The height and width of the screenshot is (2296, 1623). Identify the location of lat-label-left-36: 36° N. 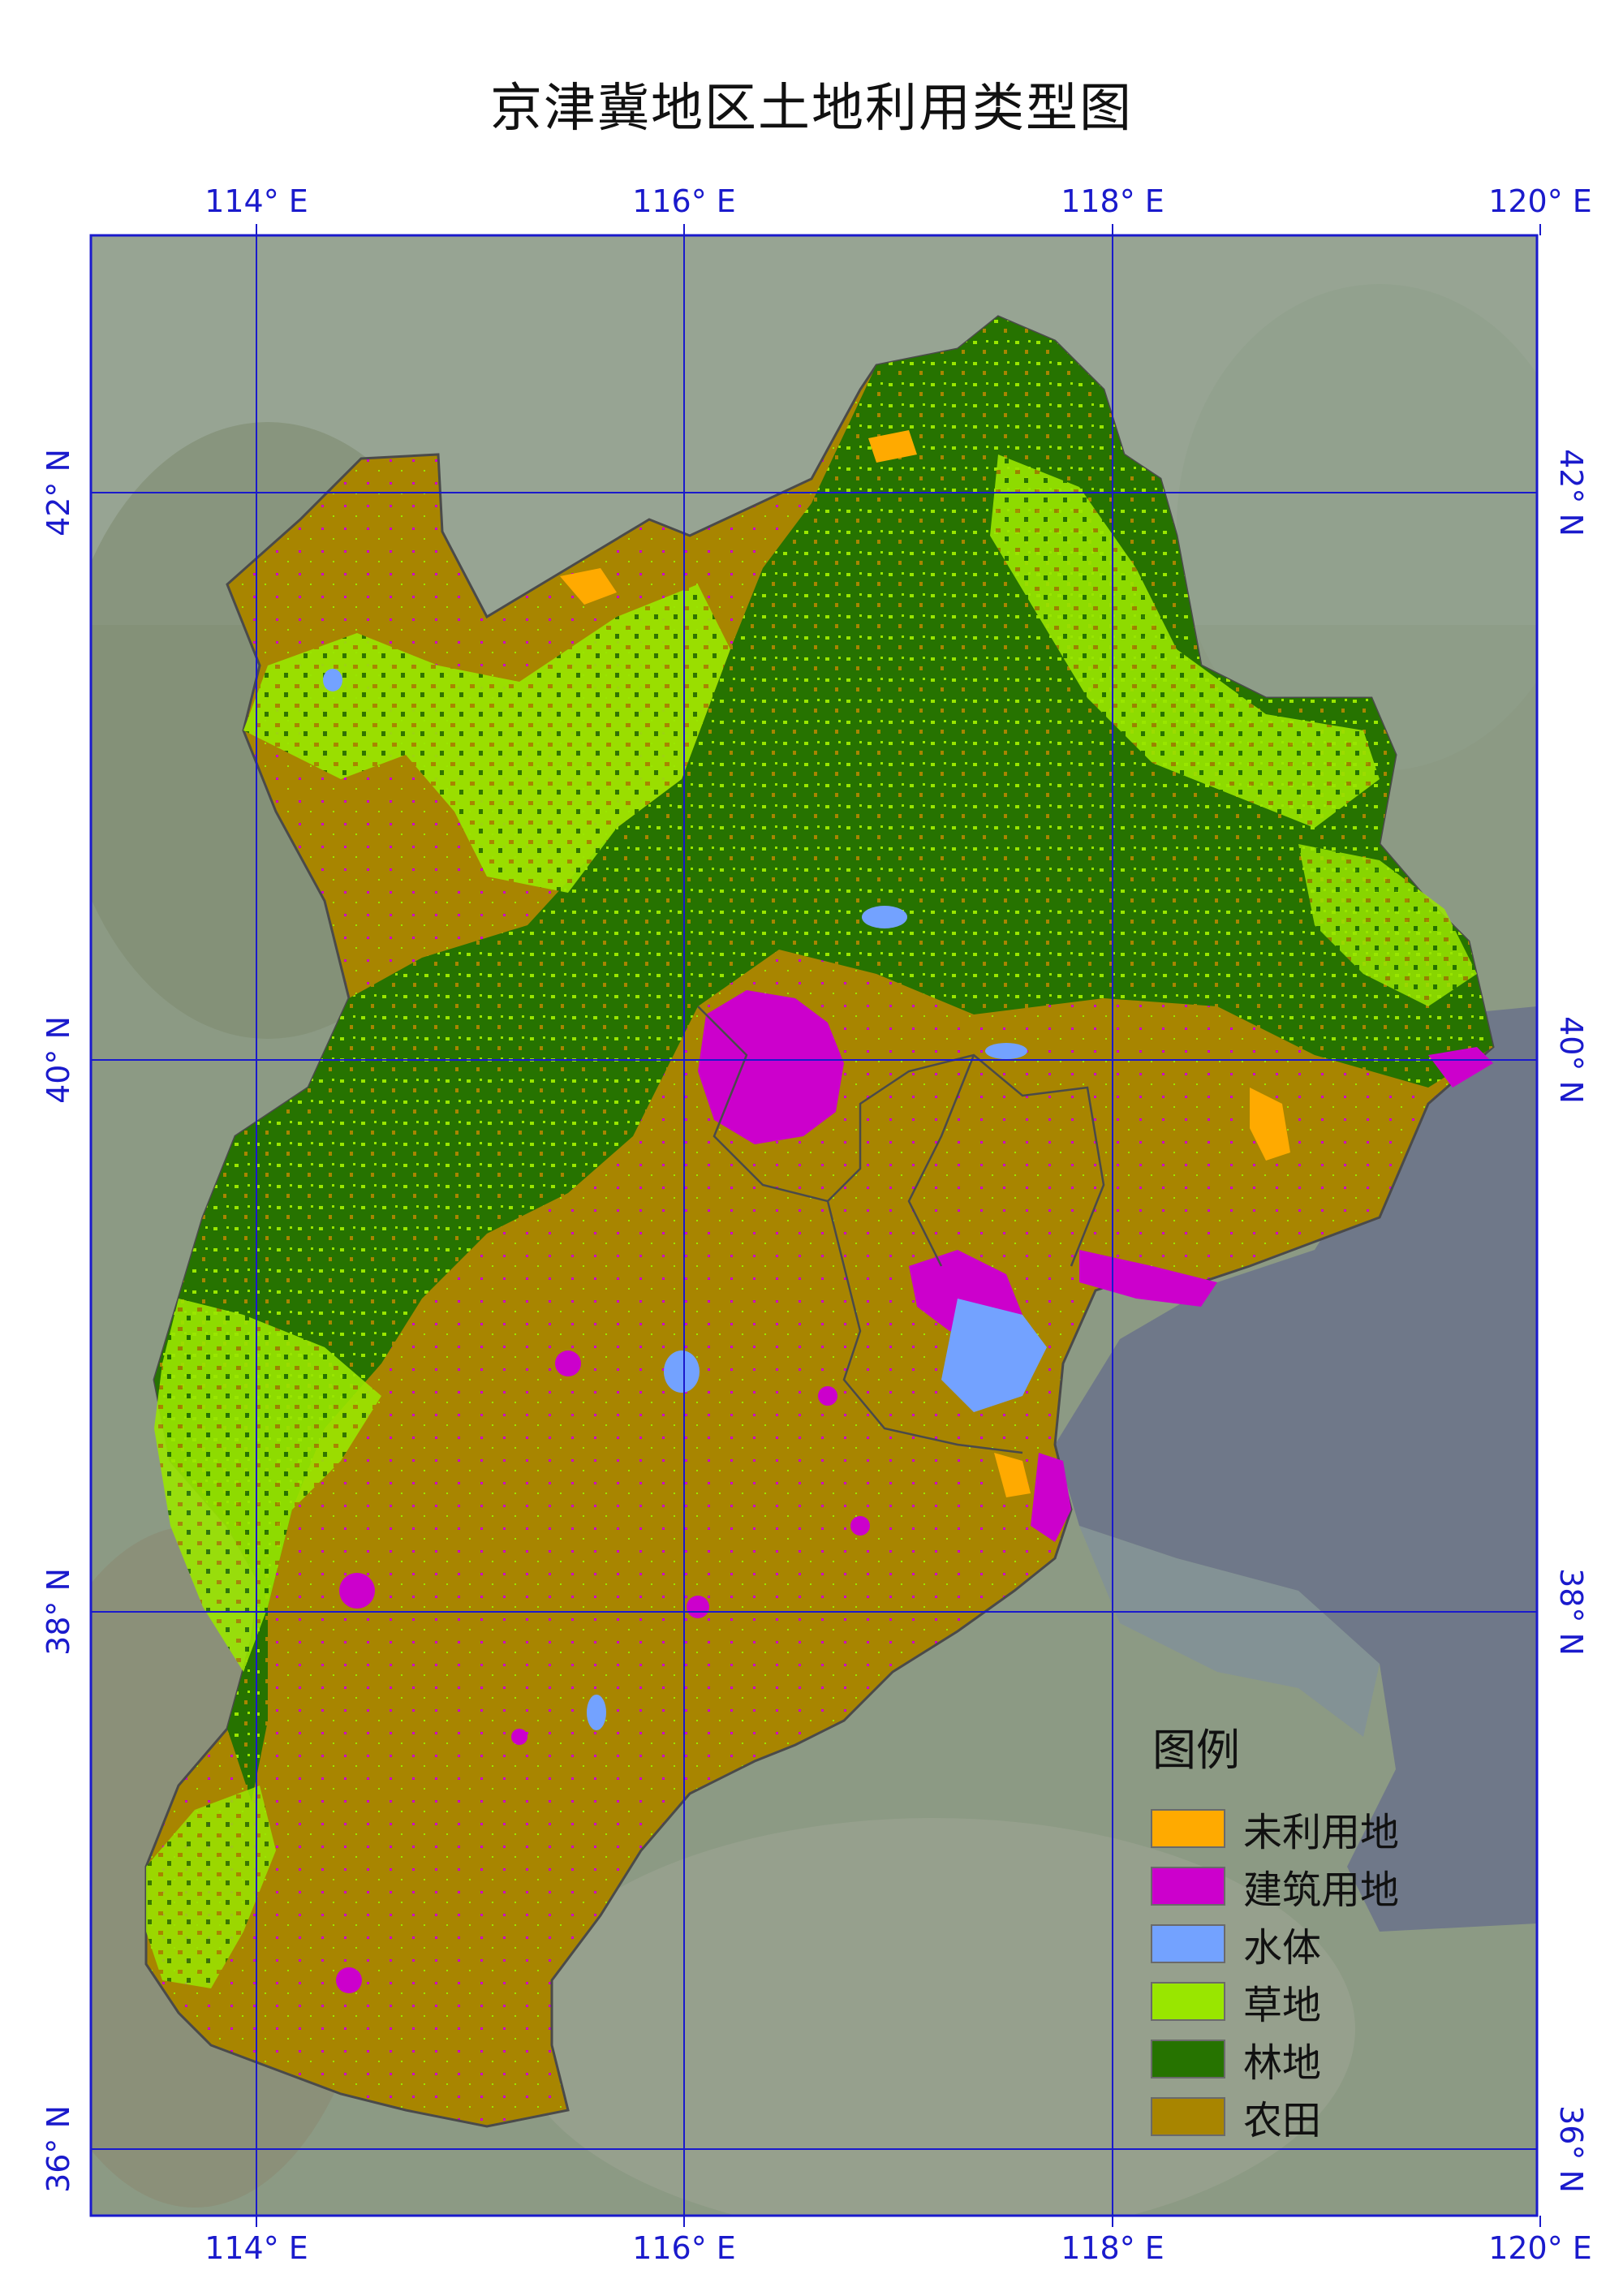
(58, 2149).